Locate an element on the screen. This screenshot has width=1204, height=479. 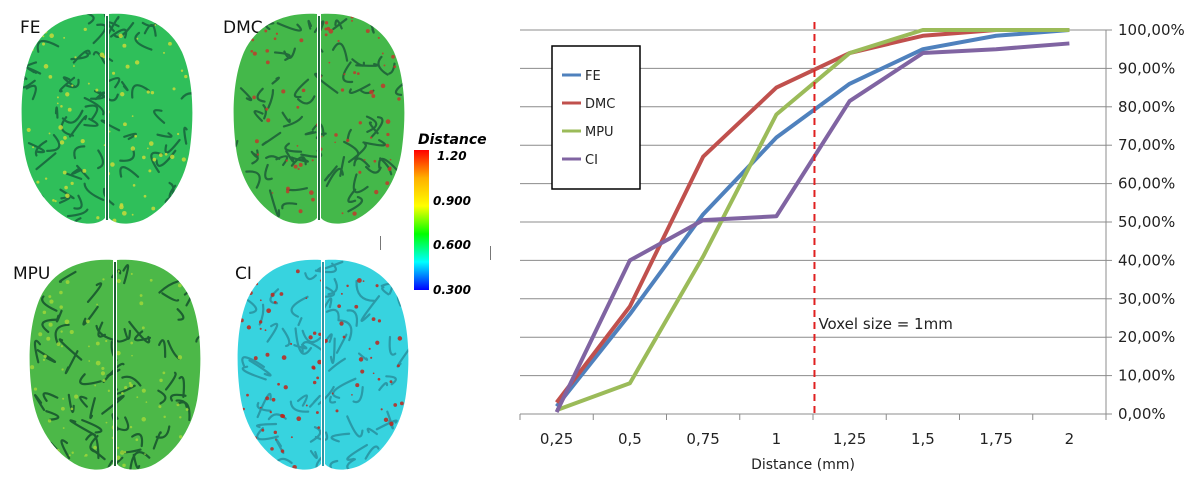
x-axis-title: Distance (mm) is located at coordinates (803, 465).